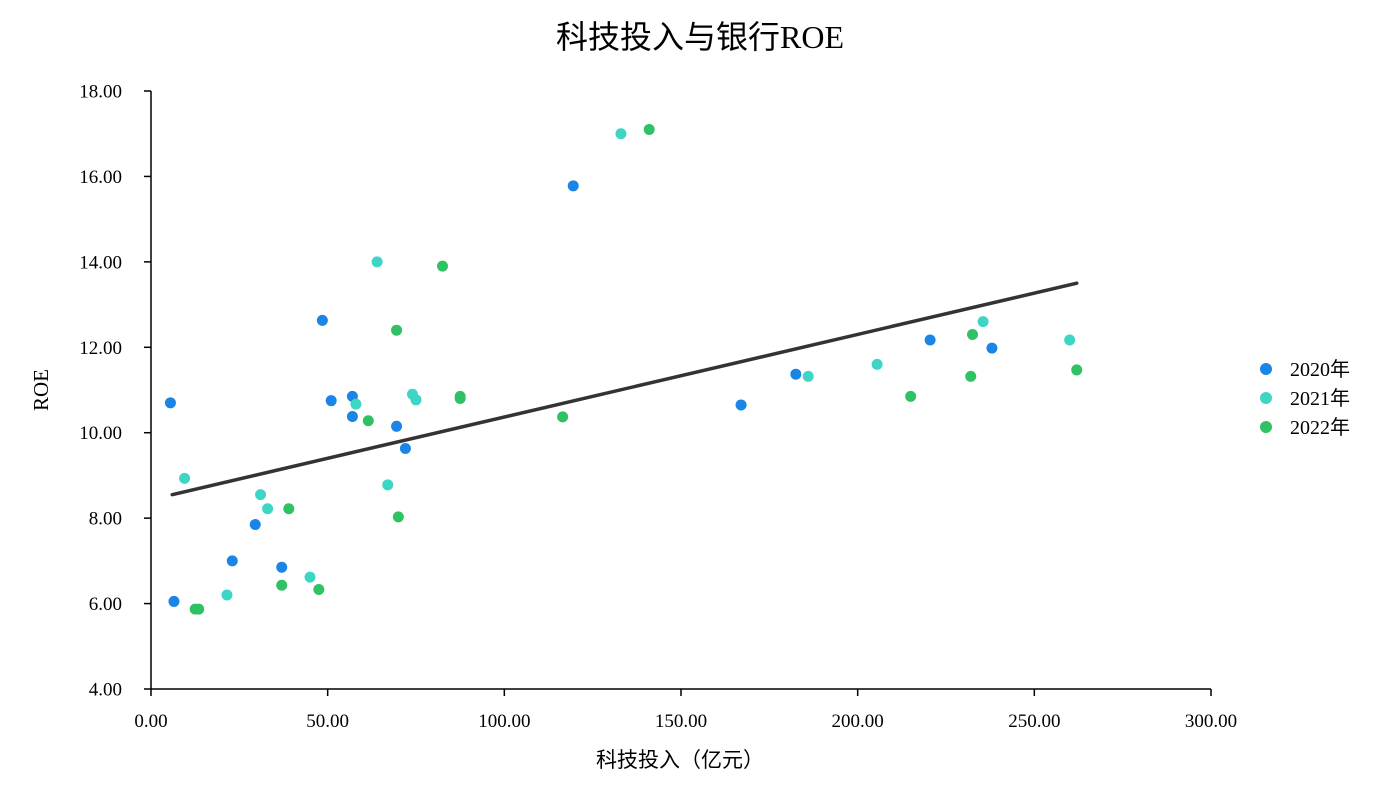  What do you see at coordinates (1034, 721) in the screenshot?
I see `x-tick-label: 250.00` at bounding box center [1034, 721].